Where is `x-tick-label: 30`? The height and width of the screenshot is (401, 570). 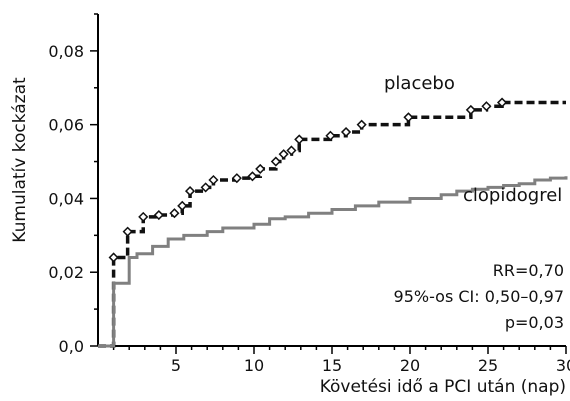
x-tick-label: 30 is located at coordinates (563, 365).